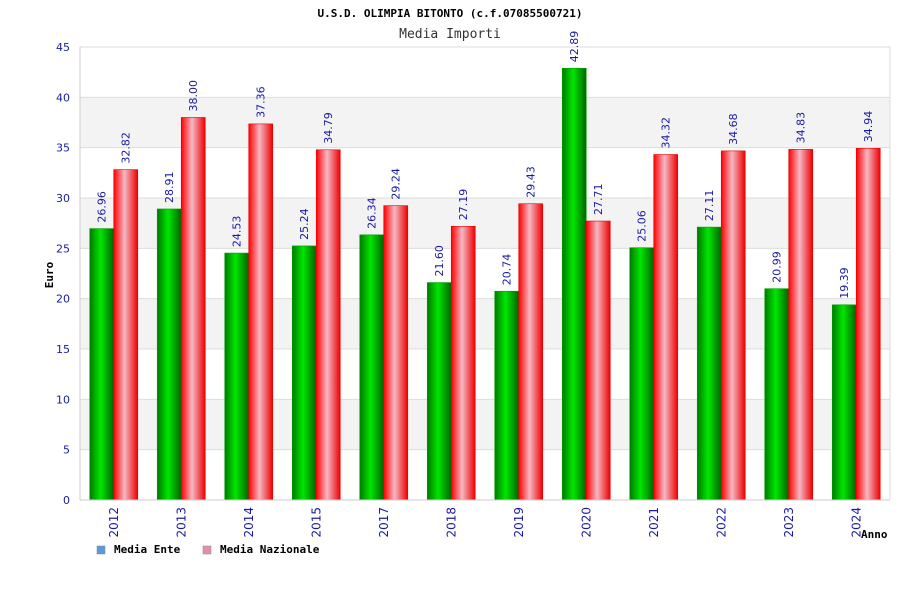  What do you see at coordinates (63, 148) in the screenshot?
I see `y-tick-label: 35` at bounding box center [63, 148].